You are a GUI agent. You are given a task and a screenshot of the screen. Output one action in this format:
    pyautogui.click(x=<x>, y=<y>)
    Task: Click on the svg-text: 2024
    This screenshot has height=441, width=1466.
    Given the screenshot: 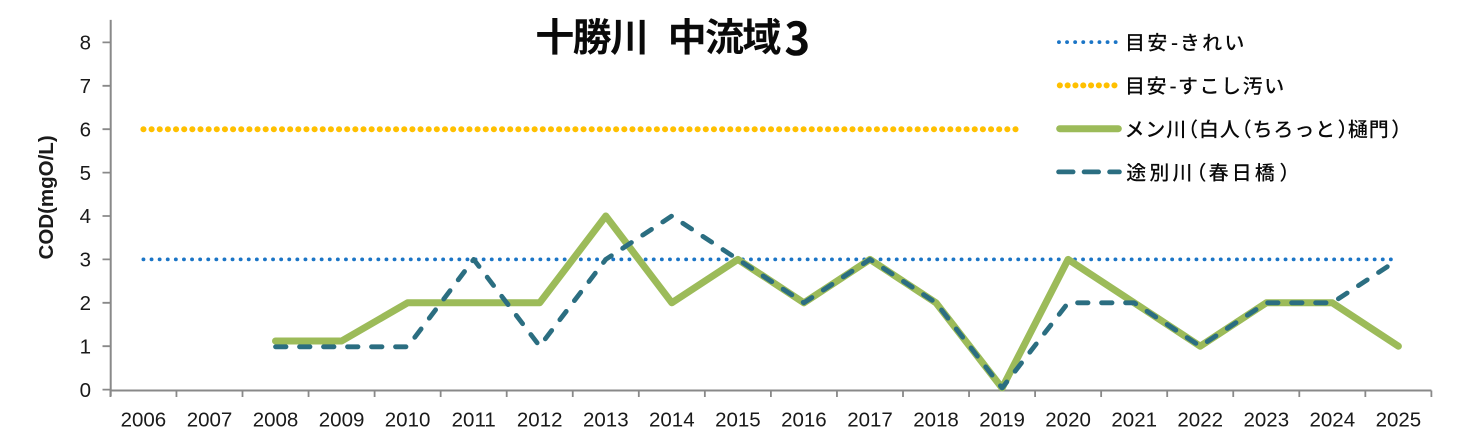 What is the action you would take?
    pyautogui.click(x=1332, y=419)
    